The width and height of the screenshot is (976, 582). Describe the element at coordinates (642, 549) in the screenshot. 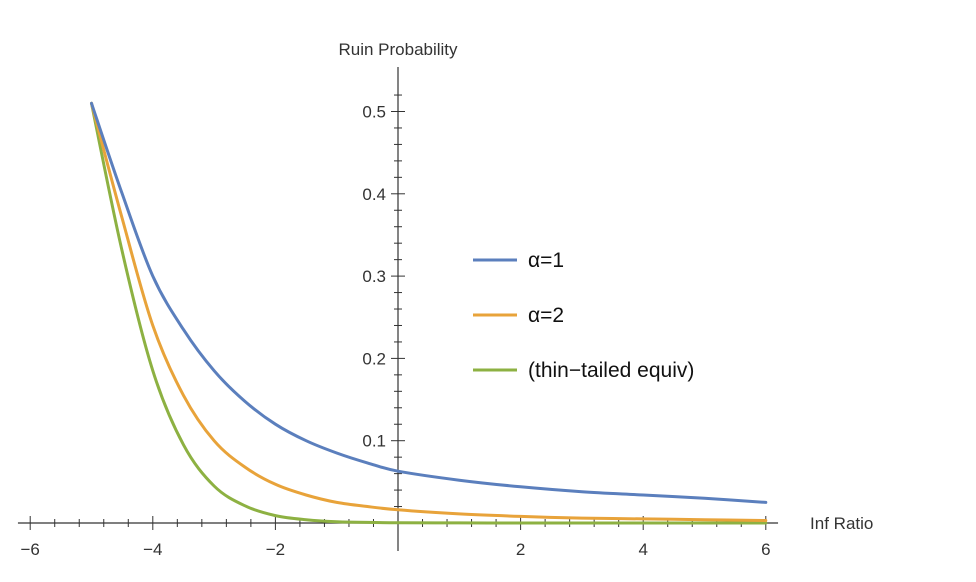

I see `x-tick-label: 4` at that location.